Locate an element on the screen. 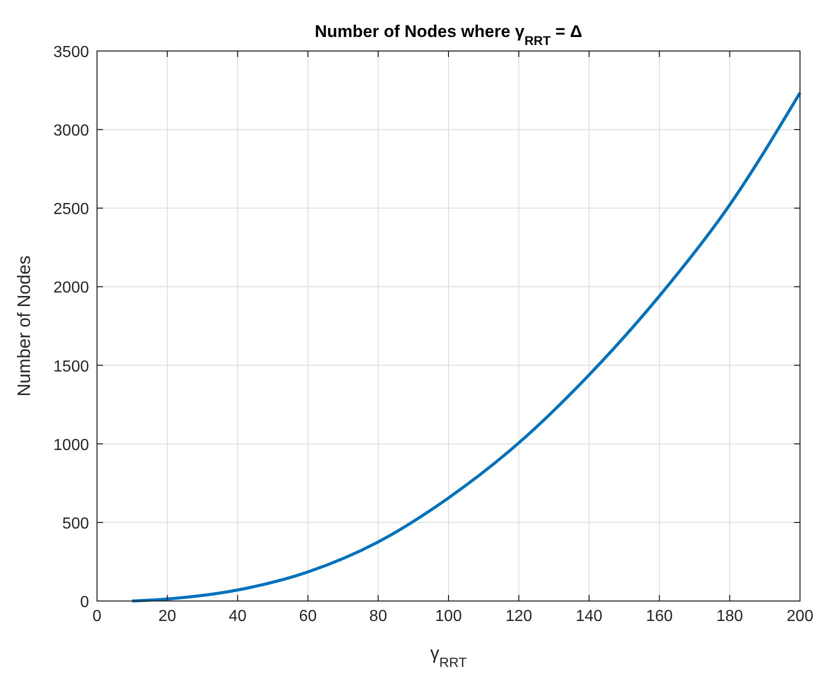 The image size is (822, 679). x-tick-label: 40 is located at coordinates (237, 616).